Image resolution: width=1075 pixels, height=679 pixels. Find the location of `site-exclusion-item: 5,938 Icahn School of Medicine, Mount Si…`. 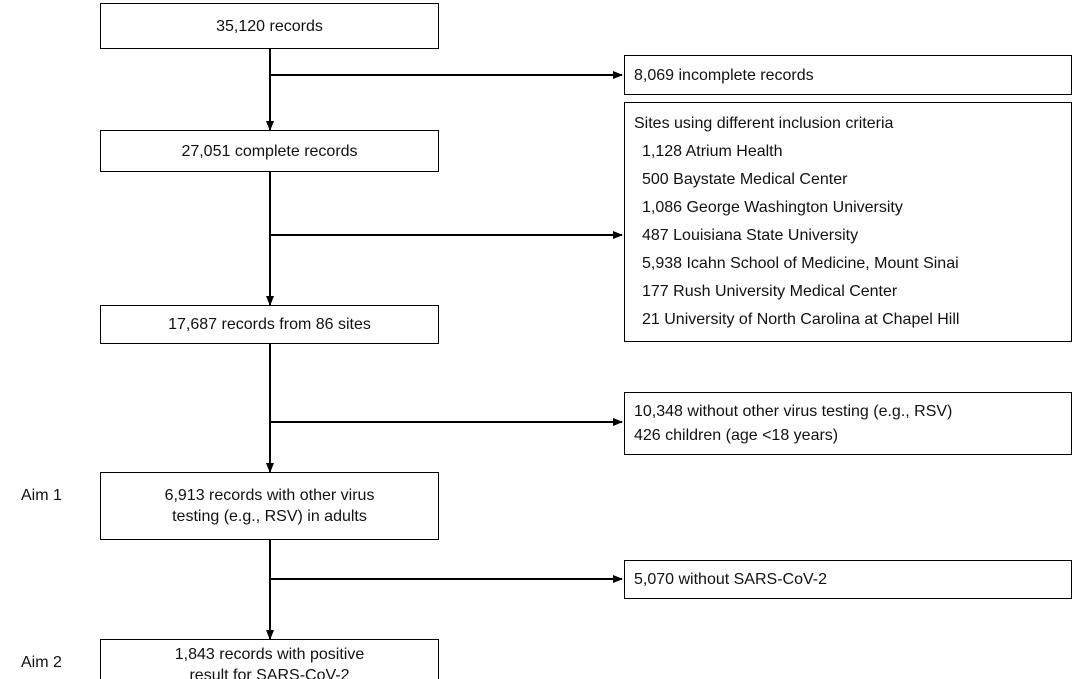

site-exclusion-item: 5,938 Icahn School of Medicine, Mount Si… is located at coordinates (800, 263).